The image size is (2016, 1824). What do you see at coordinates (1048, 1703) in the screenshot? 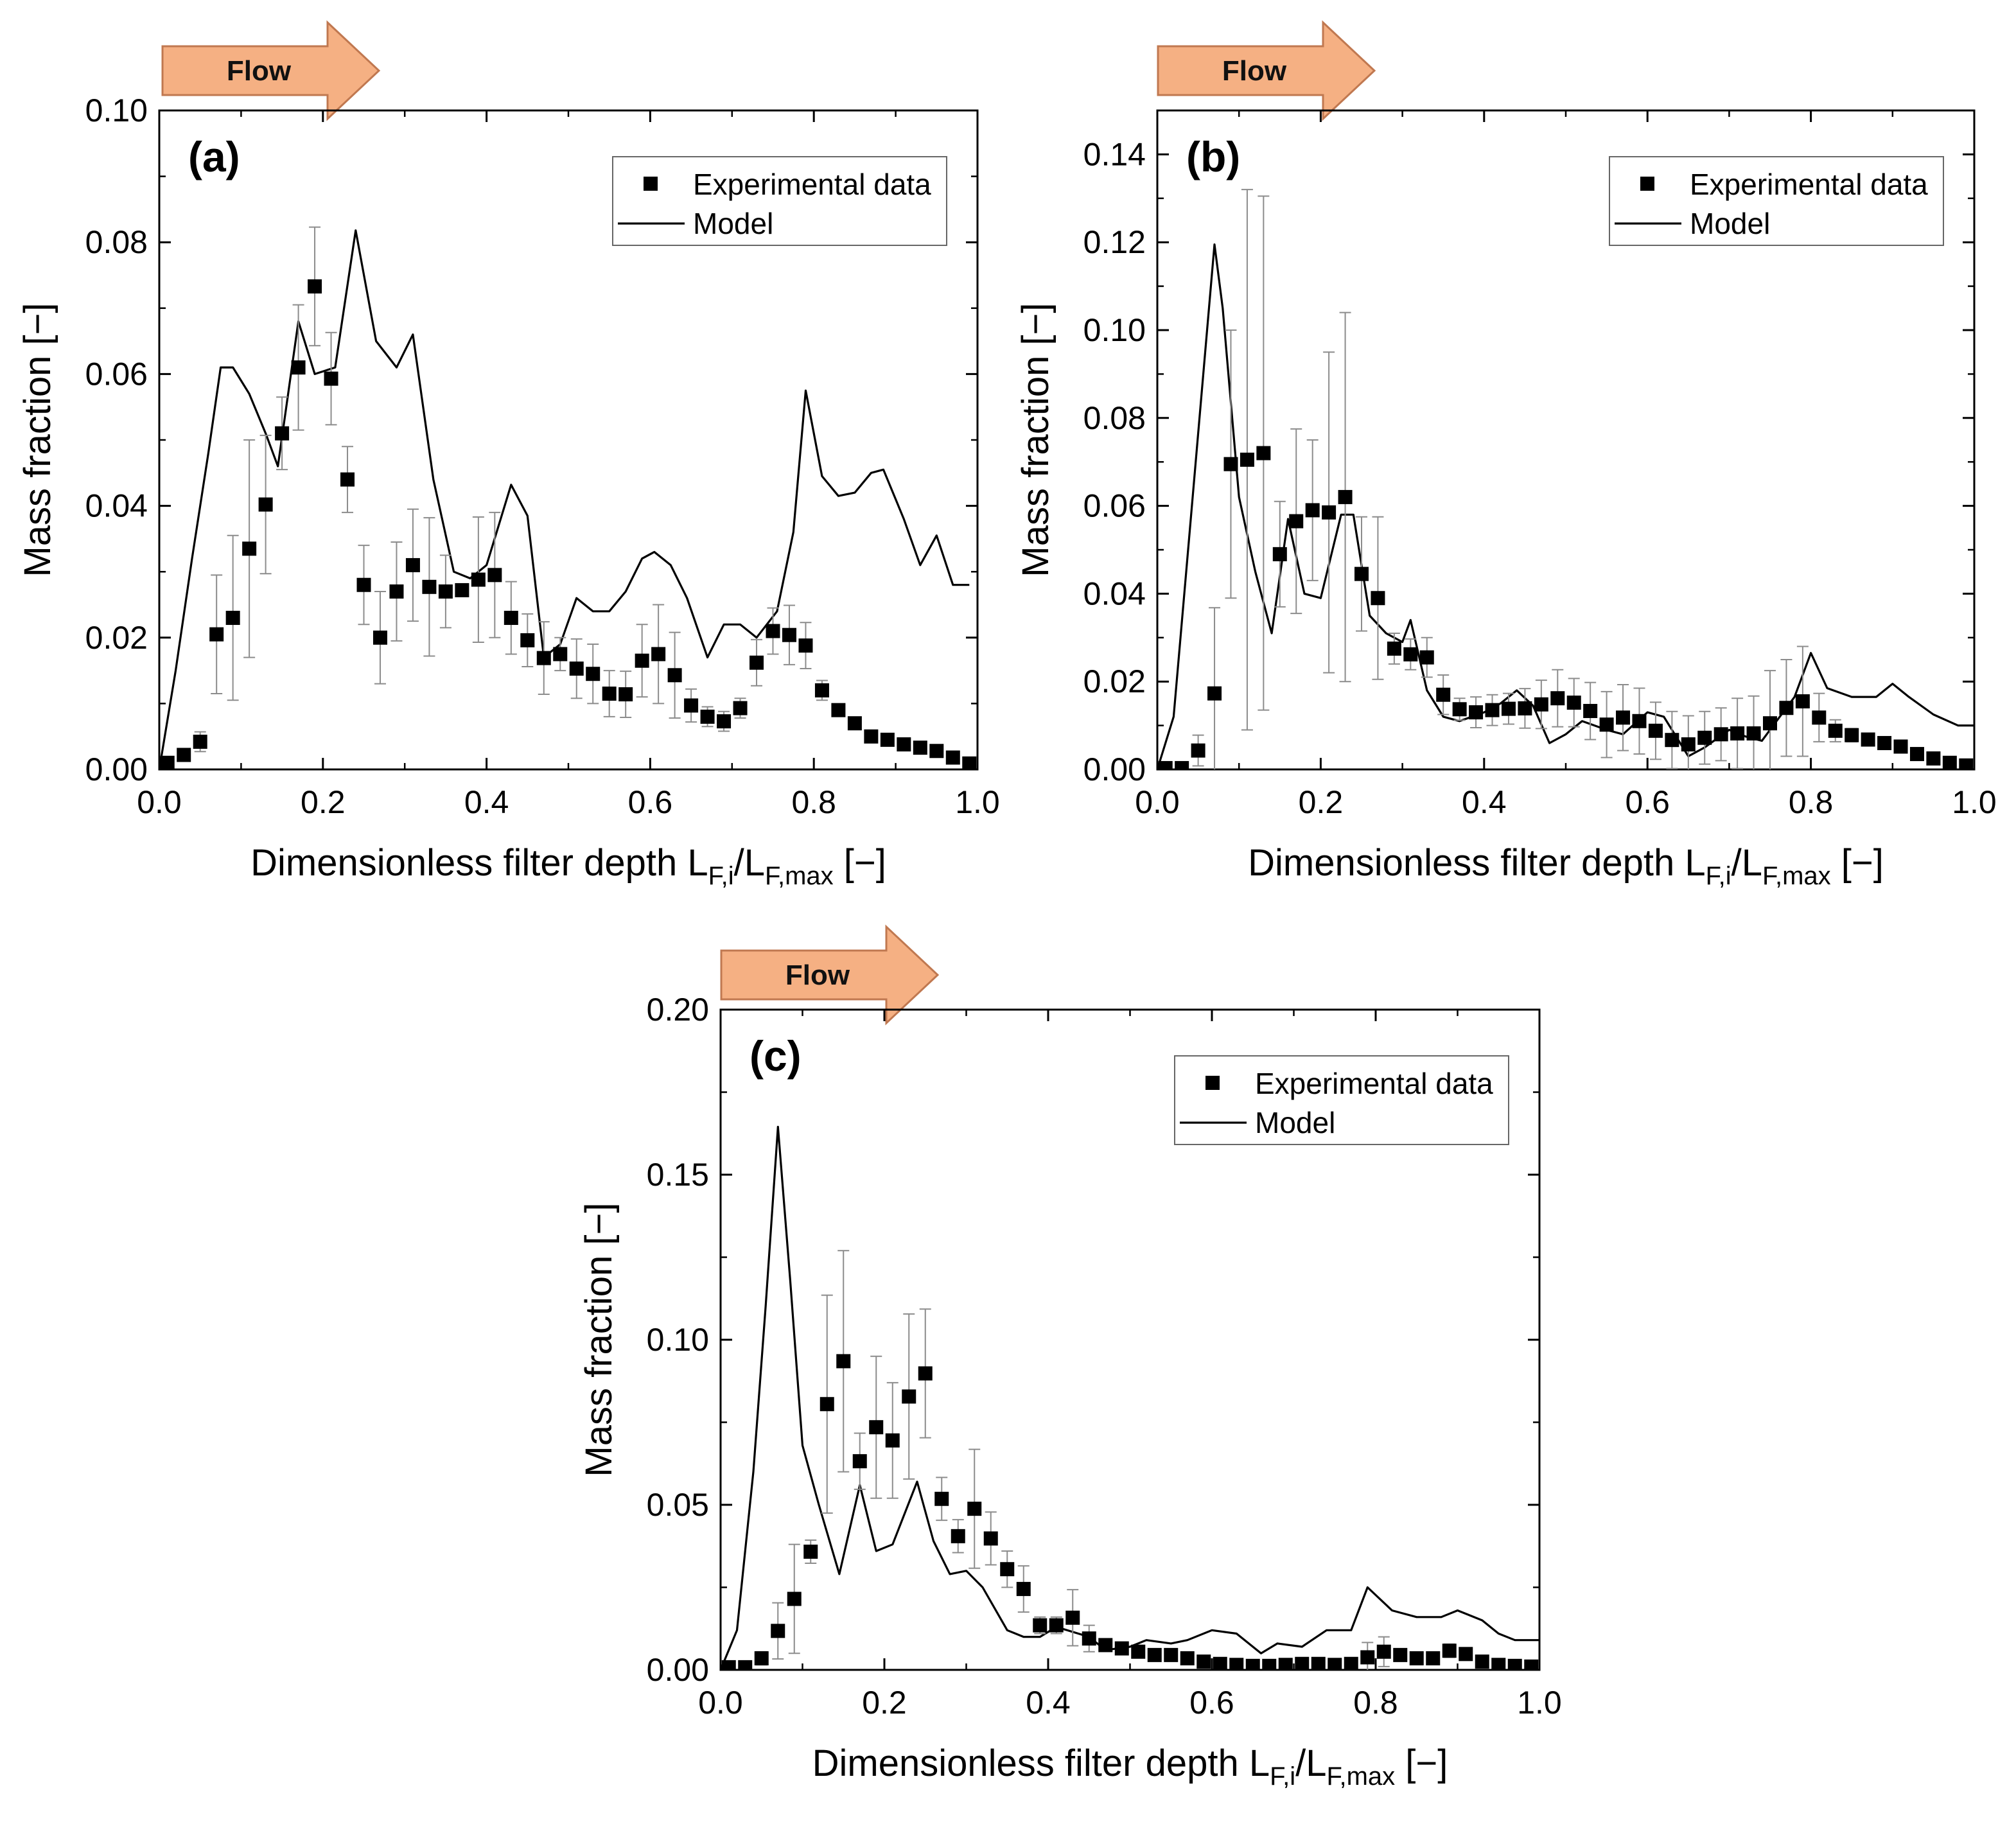
I see `x-tick-label: 0.4` at bounding box center [1048, 1703].